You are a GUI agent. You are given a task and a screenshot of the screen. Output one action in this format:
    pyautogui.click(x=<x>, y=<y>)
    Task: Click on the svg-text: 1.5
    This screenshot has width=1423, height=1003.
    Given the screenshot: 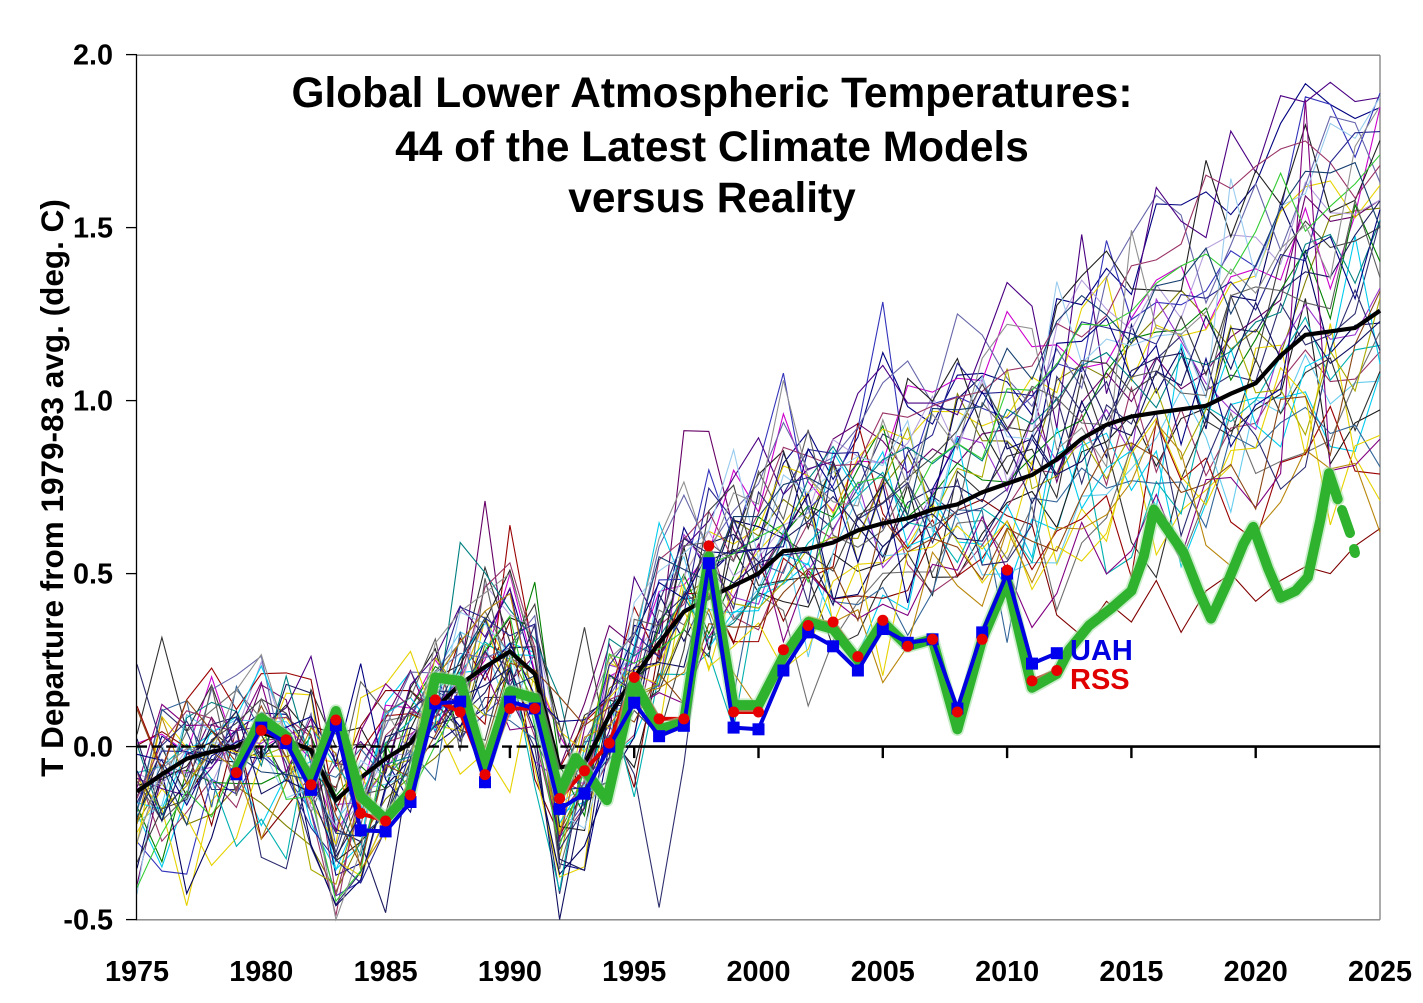 What is the action you would take?
    pyautogui.click(x=93, y=228)
    